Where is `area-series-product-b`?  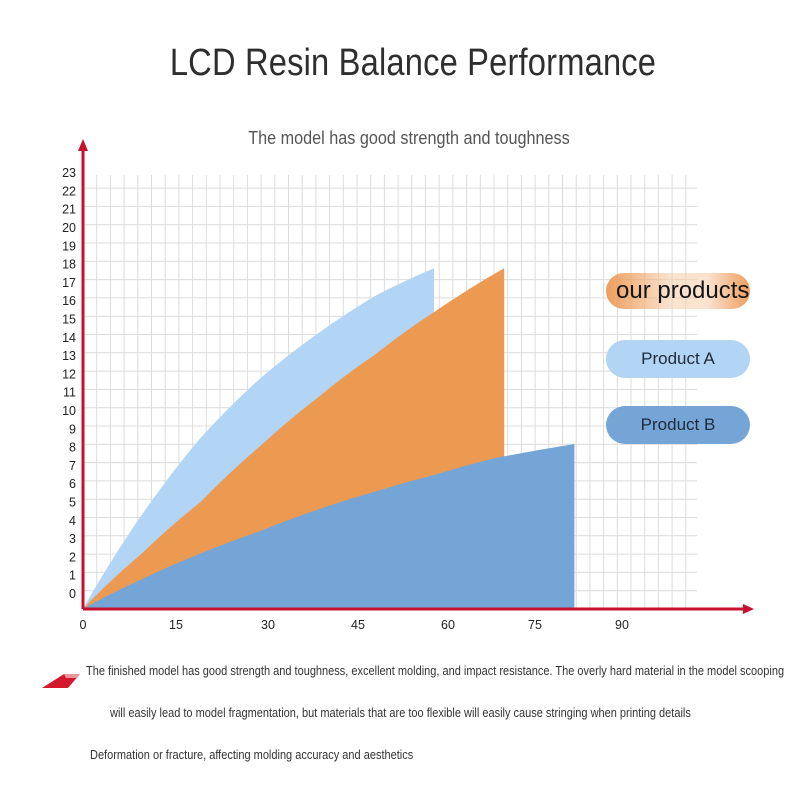
area-series-product-b is located at coordinates (329, 526).